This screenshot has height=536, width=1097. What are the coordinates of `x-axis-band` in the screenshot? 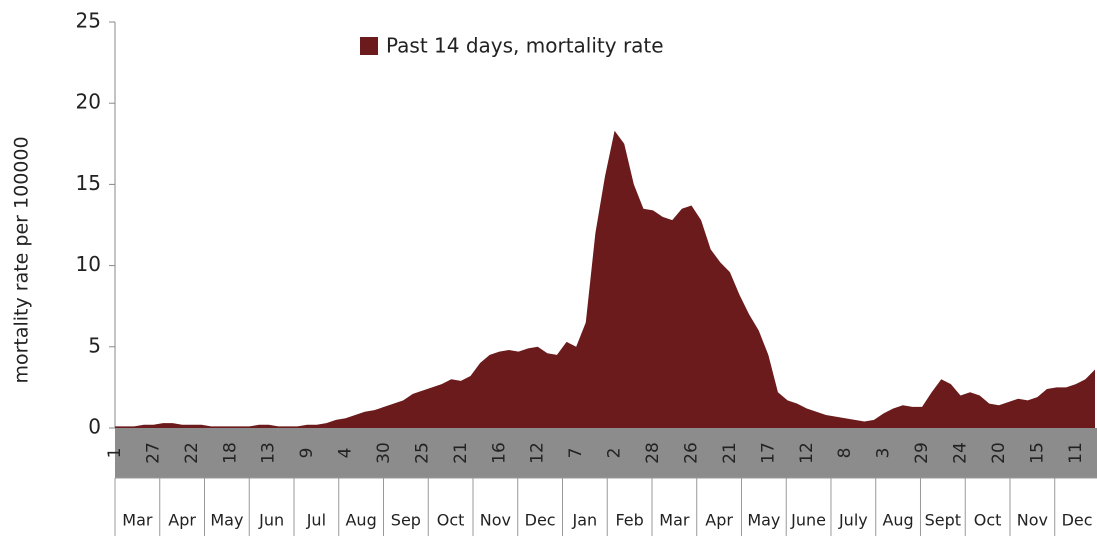 It's located at (606, 453).